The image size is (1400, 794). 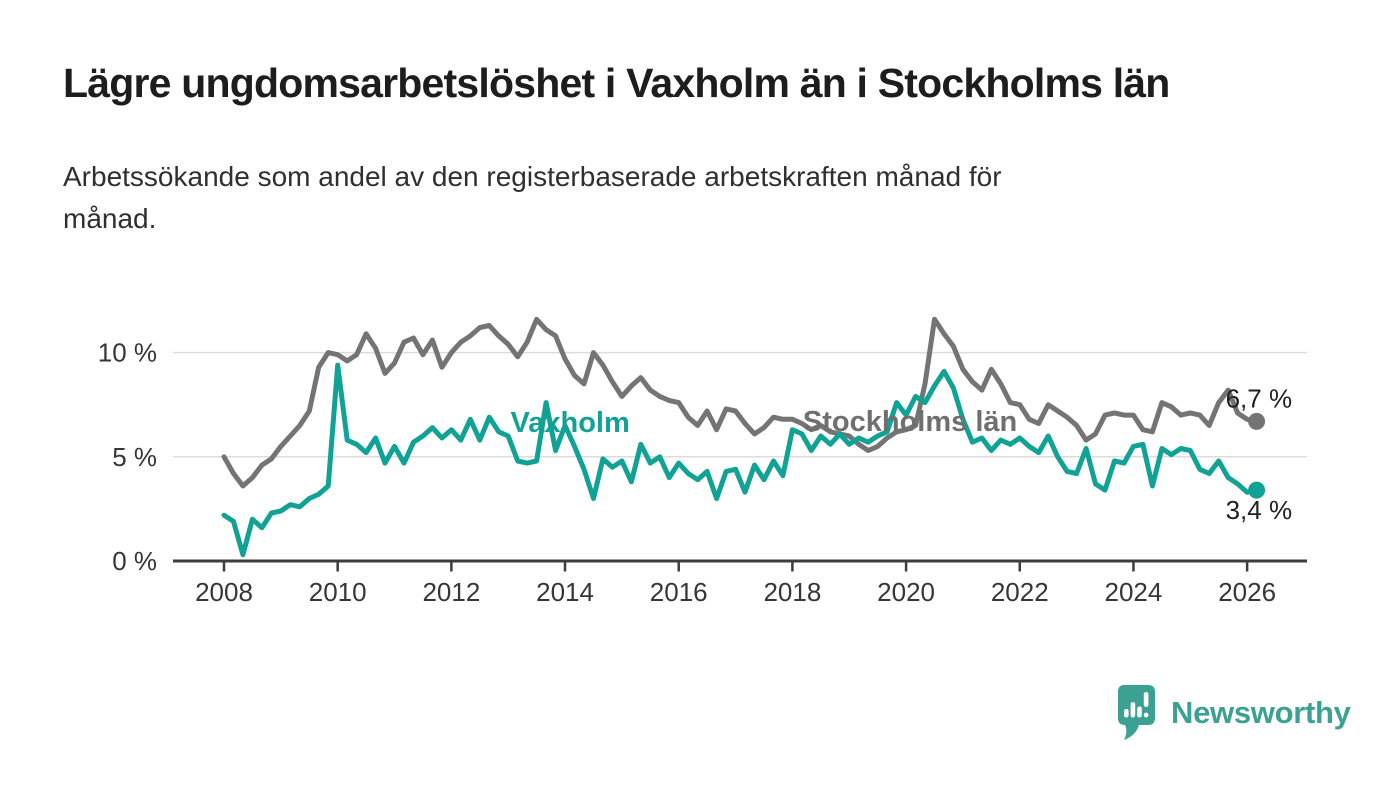 What do you see at coordinates (1261, 712) in the screenshot?
I see `newsworthy-wordmark: Newsworthy` at bounding box center [1261, 712].